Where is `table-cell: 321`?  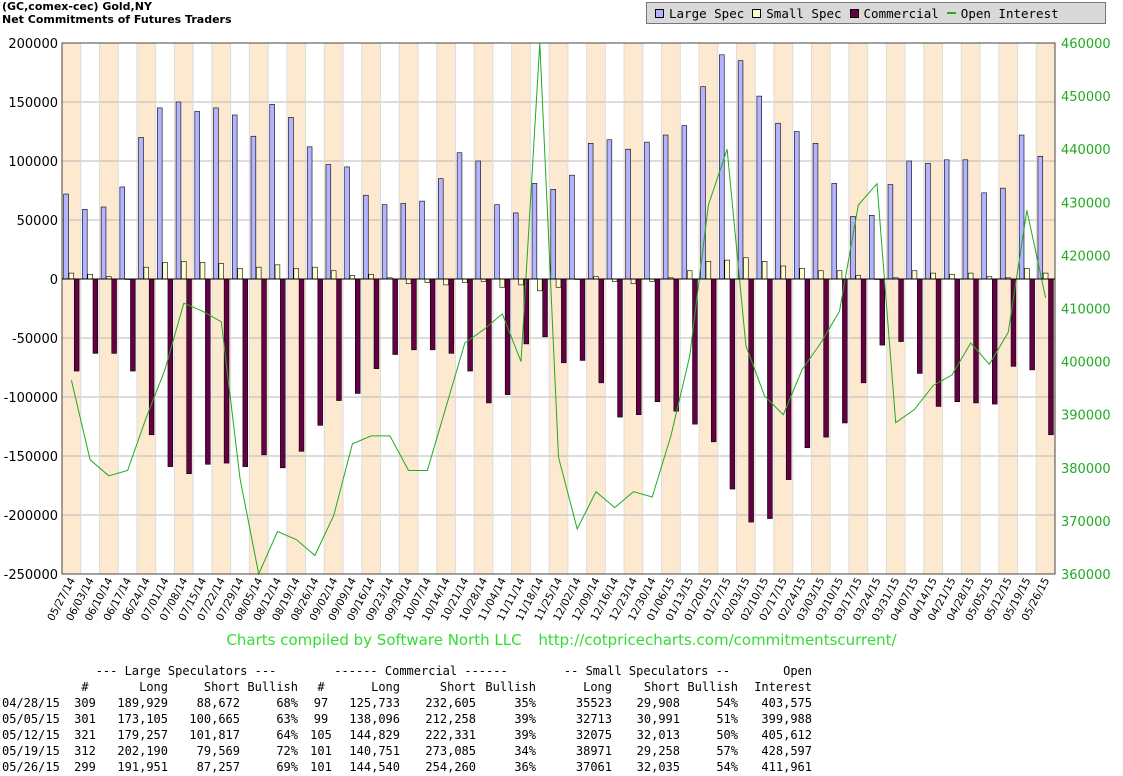 table-cell: 321 is located at coordinates (85, 735).